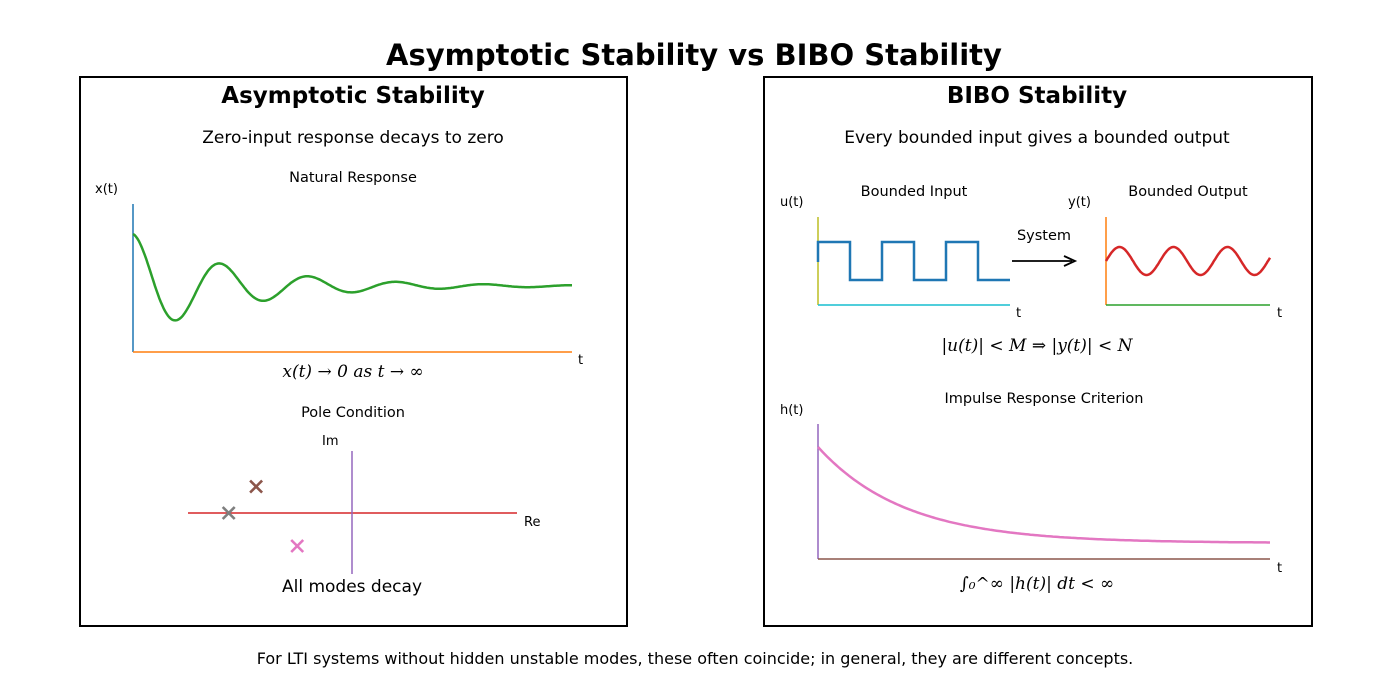 The width and height of the screenshot is (1389, 690). What do you see at coordinates (352, 587) in the screenshot?
I see `pole-caption: All modes decay` at bounding box center [352, 587].